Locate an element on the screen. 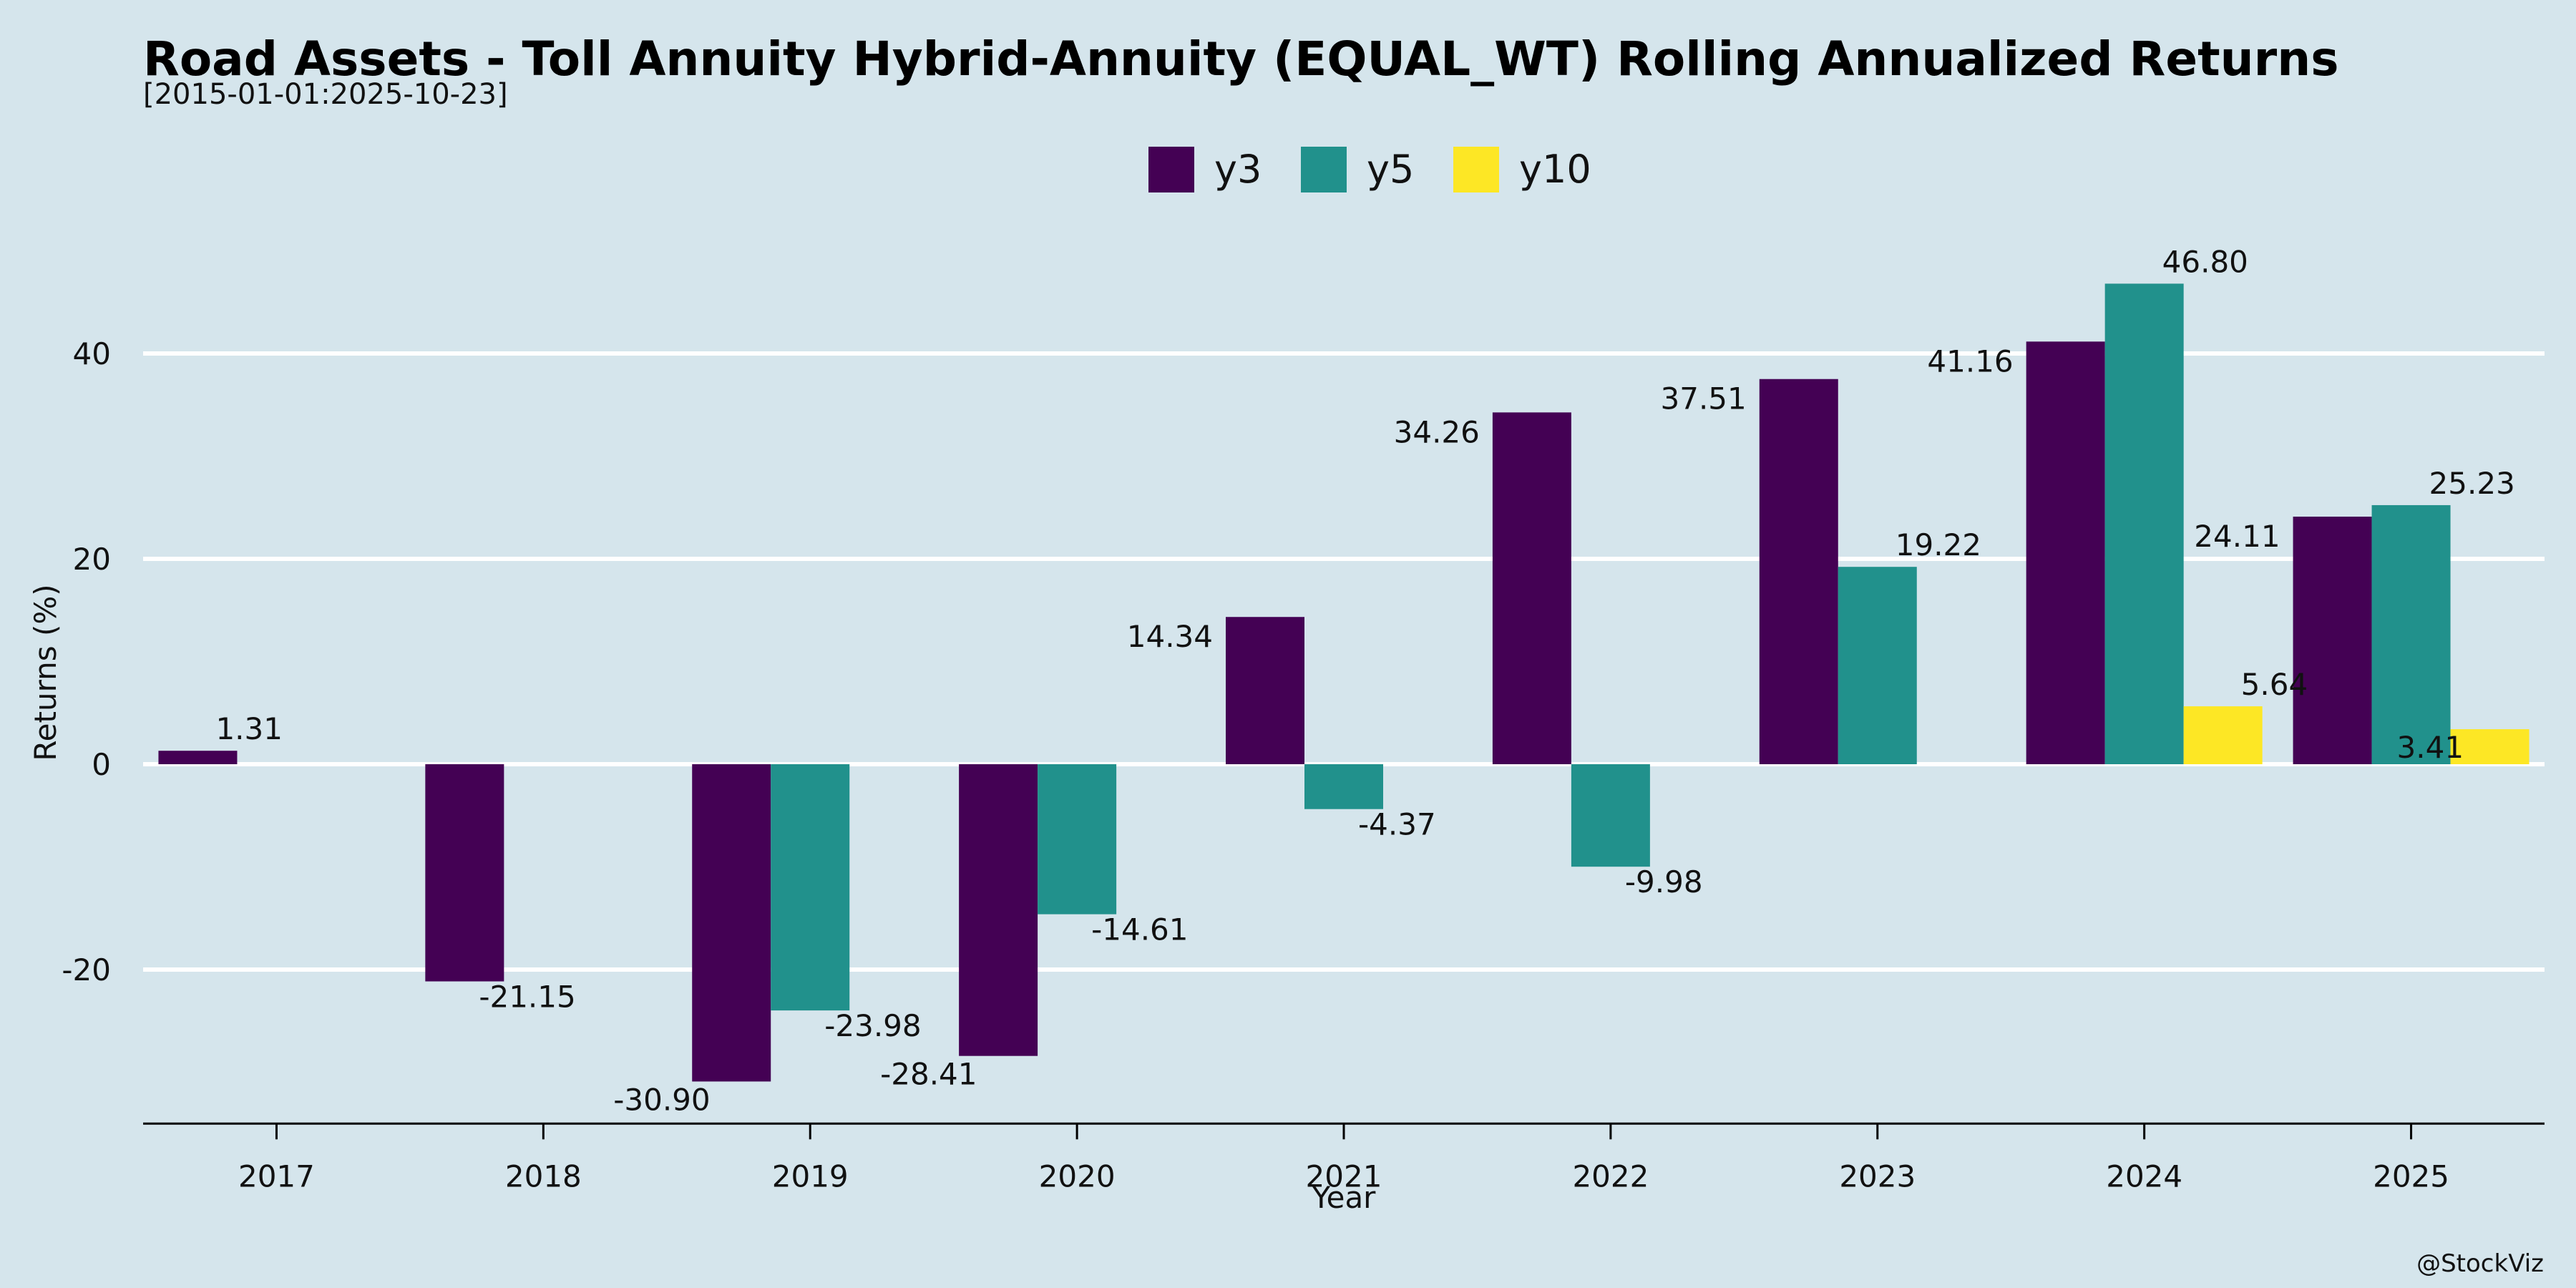 The image size is (2576, 1288). bar-label-y3-2023: 37.51 is located at coordinates (1704, 398).